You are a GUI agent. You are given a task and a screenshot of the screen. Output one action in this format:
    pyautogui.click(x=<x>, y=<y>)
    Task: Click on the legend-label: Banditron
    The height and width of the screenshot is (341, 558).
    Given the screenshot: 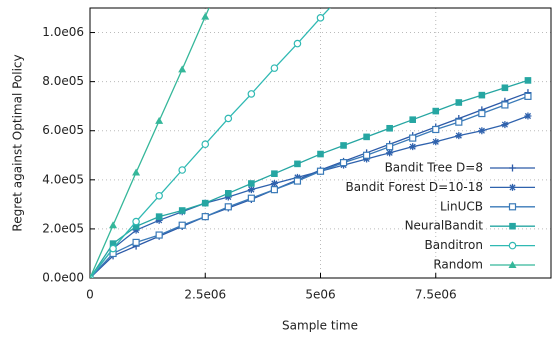 What is the action you would take?
    pyautogui.click(x=454, y=245)
    